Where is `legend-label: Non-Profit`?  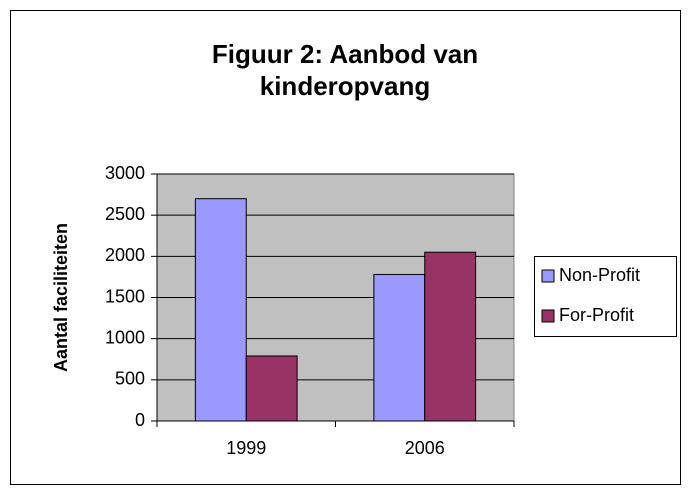 legend-label: Non-Profit is located at coordinates (599, 275).